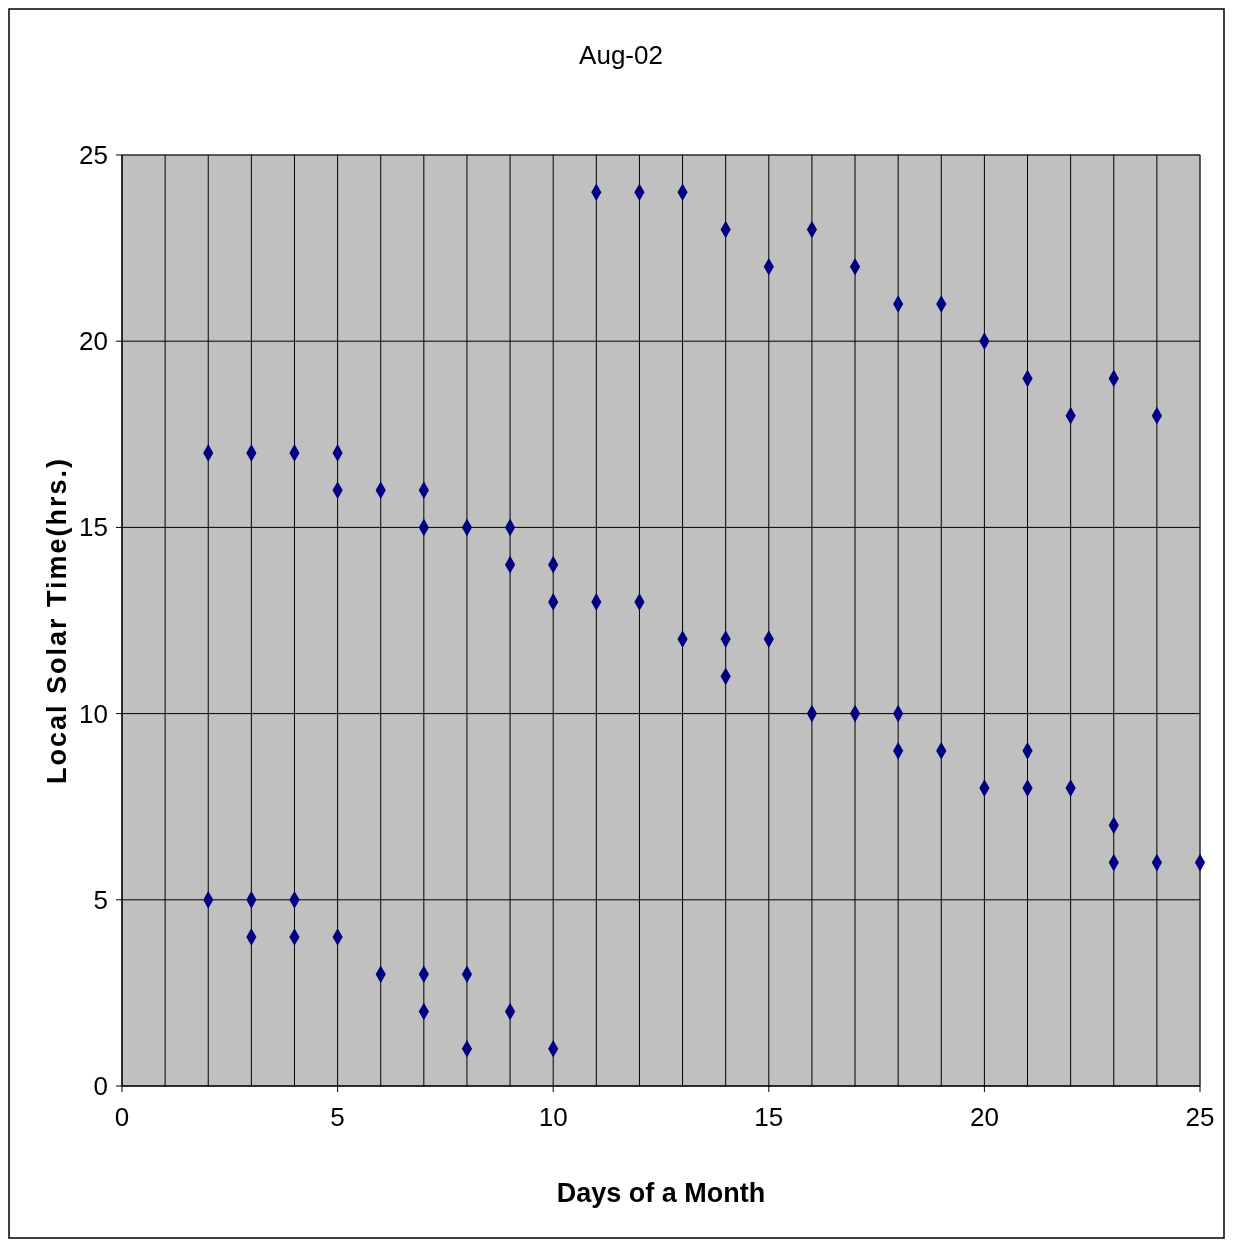 This screenshot has width=1233, height=1247. What do you see at coordinates (661, 1193) in the screenshot?
I see `x-axis-title: Days of a Month` at bounding box center [661, 1193].